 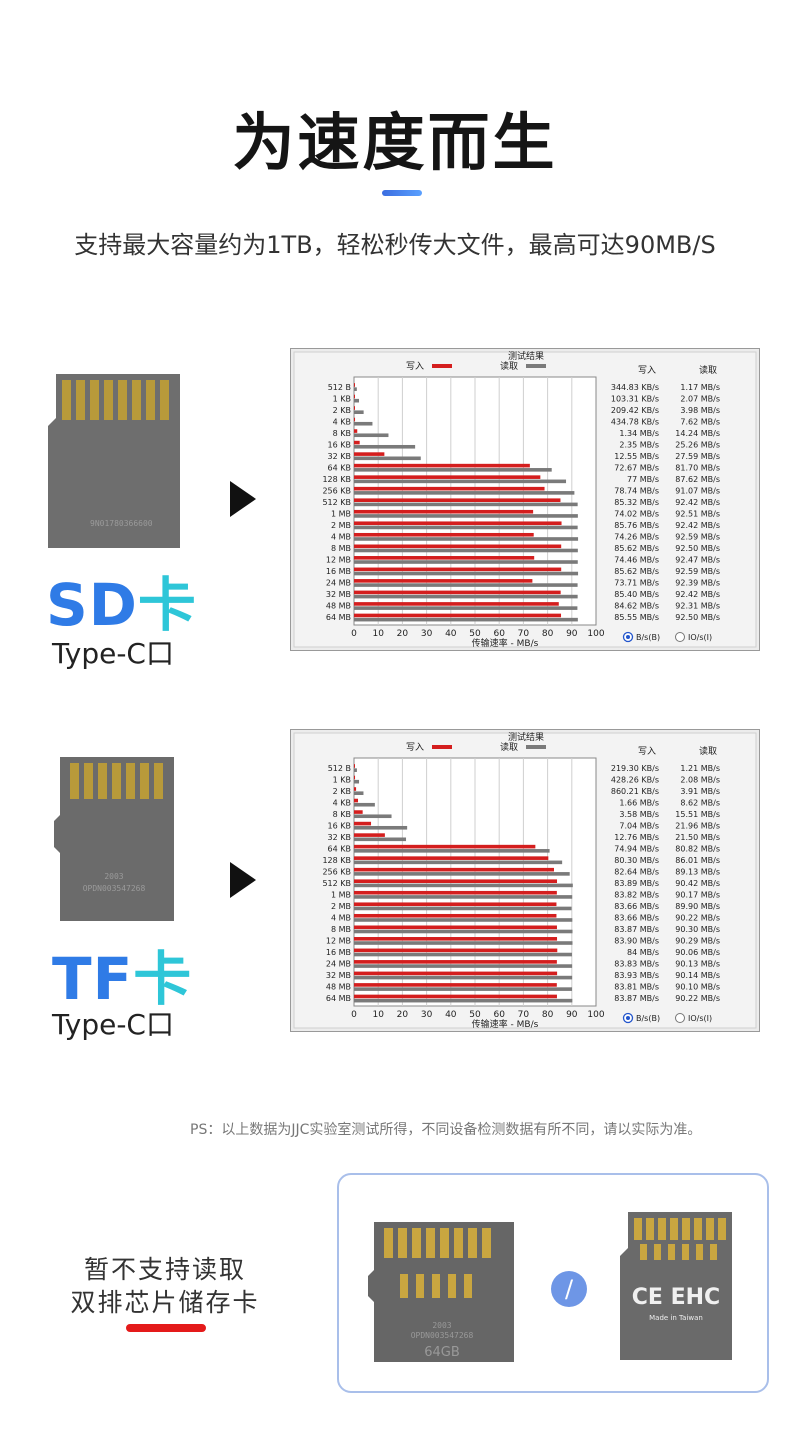 What do you see at coordinates (639, 433) in the screenshot?
I see `write-value-label: 1.34 MB/s` at bounding box center [639, 433].